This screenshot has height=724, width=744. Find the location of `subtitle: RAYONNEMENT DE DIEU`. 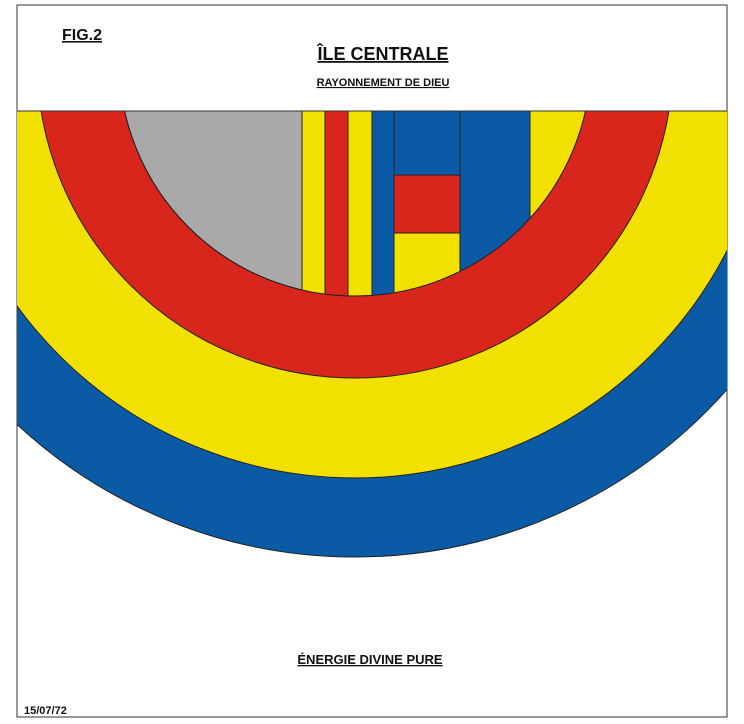

subtitle: RAYONNEMENT DE DIEU is located at coordinates (383, 83).